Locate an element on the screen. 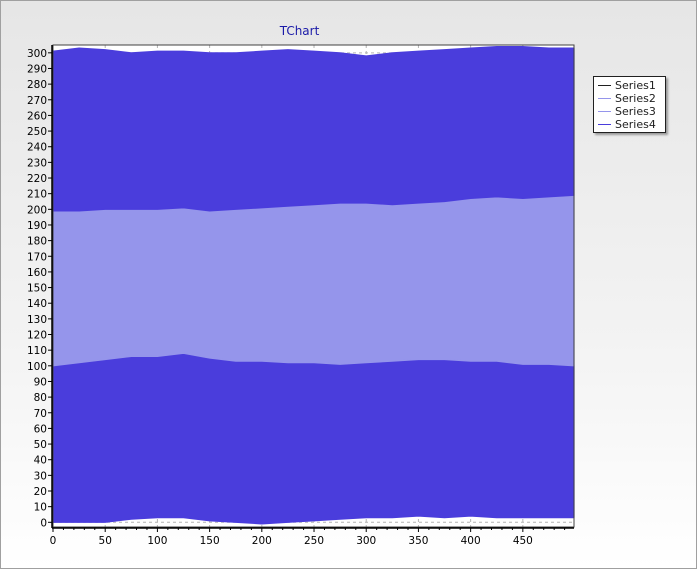 This screenshot has width=697, height=570. y-tick-label: 100 is located at coordinates (37, 367).